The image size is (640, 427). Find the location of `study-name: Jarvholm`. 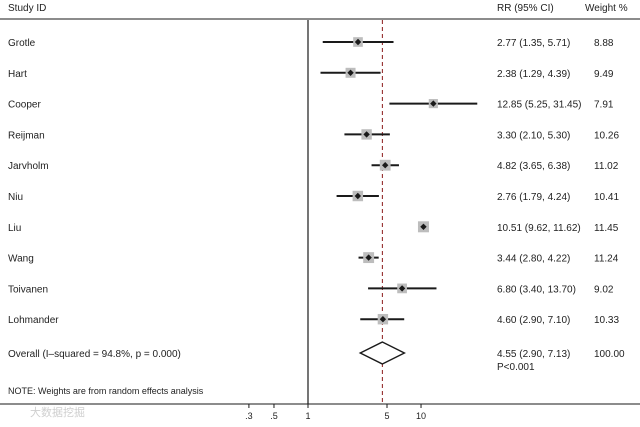

study-name: Jarvholm is located at coordinates (28, 166).